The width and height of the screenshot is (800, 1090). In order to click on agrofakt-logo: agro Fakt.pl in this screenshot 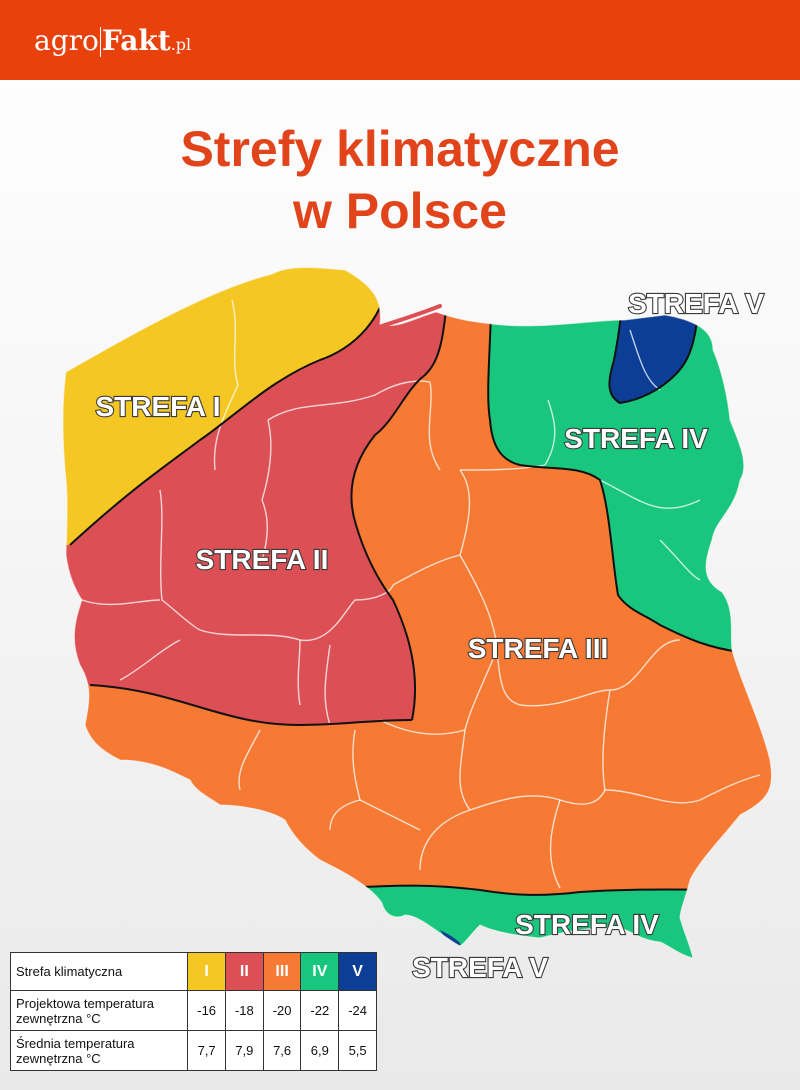, I will do `click(112, 43)`.